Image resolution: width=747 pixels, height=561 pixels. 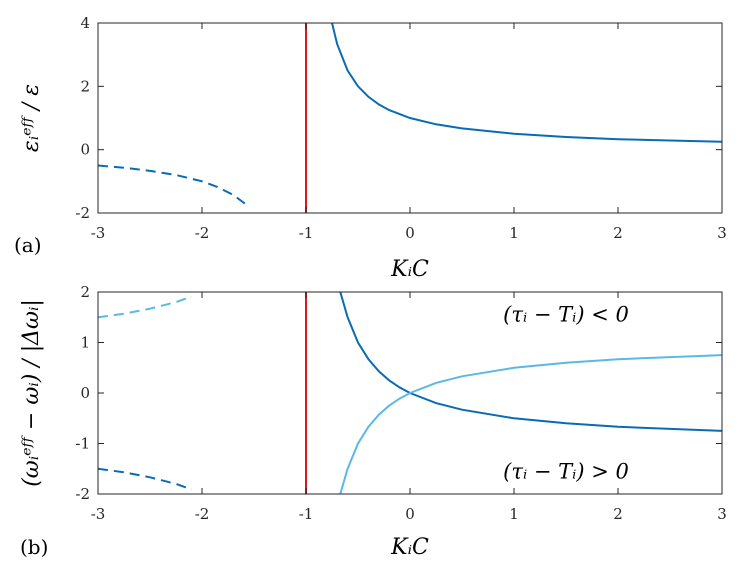 What do you see at coordinates (85, 23) in the screenshot?
I see `y-tick-label: 4` at bounding box center [85, 23].